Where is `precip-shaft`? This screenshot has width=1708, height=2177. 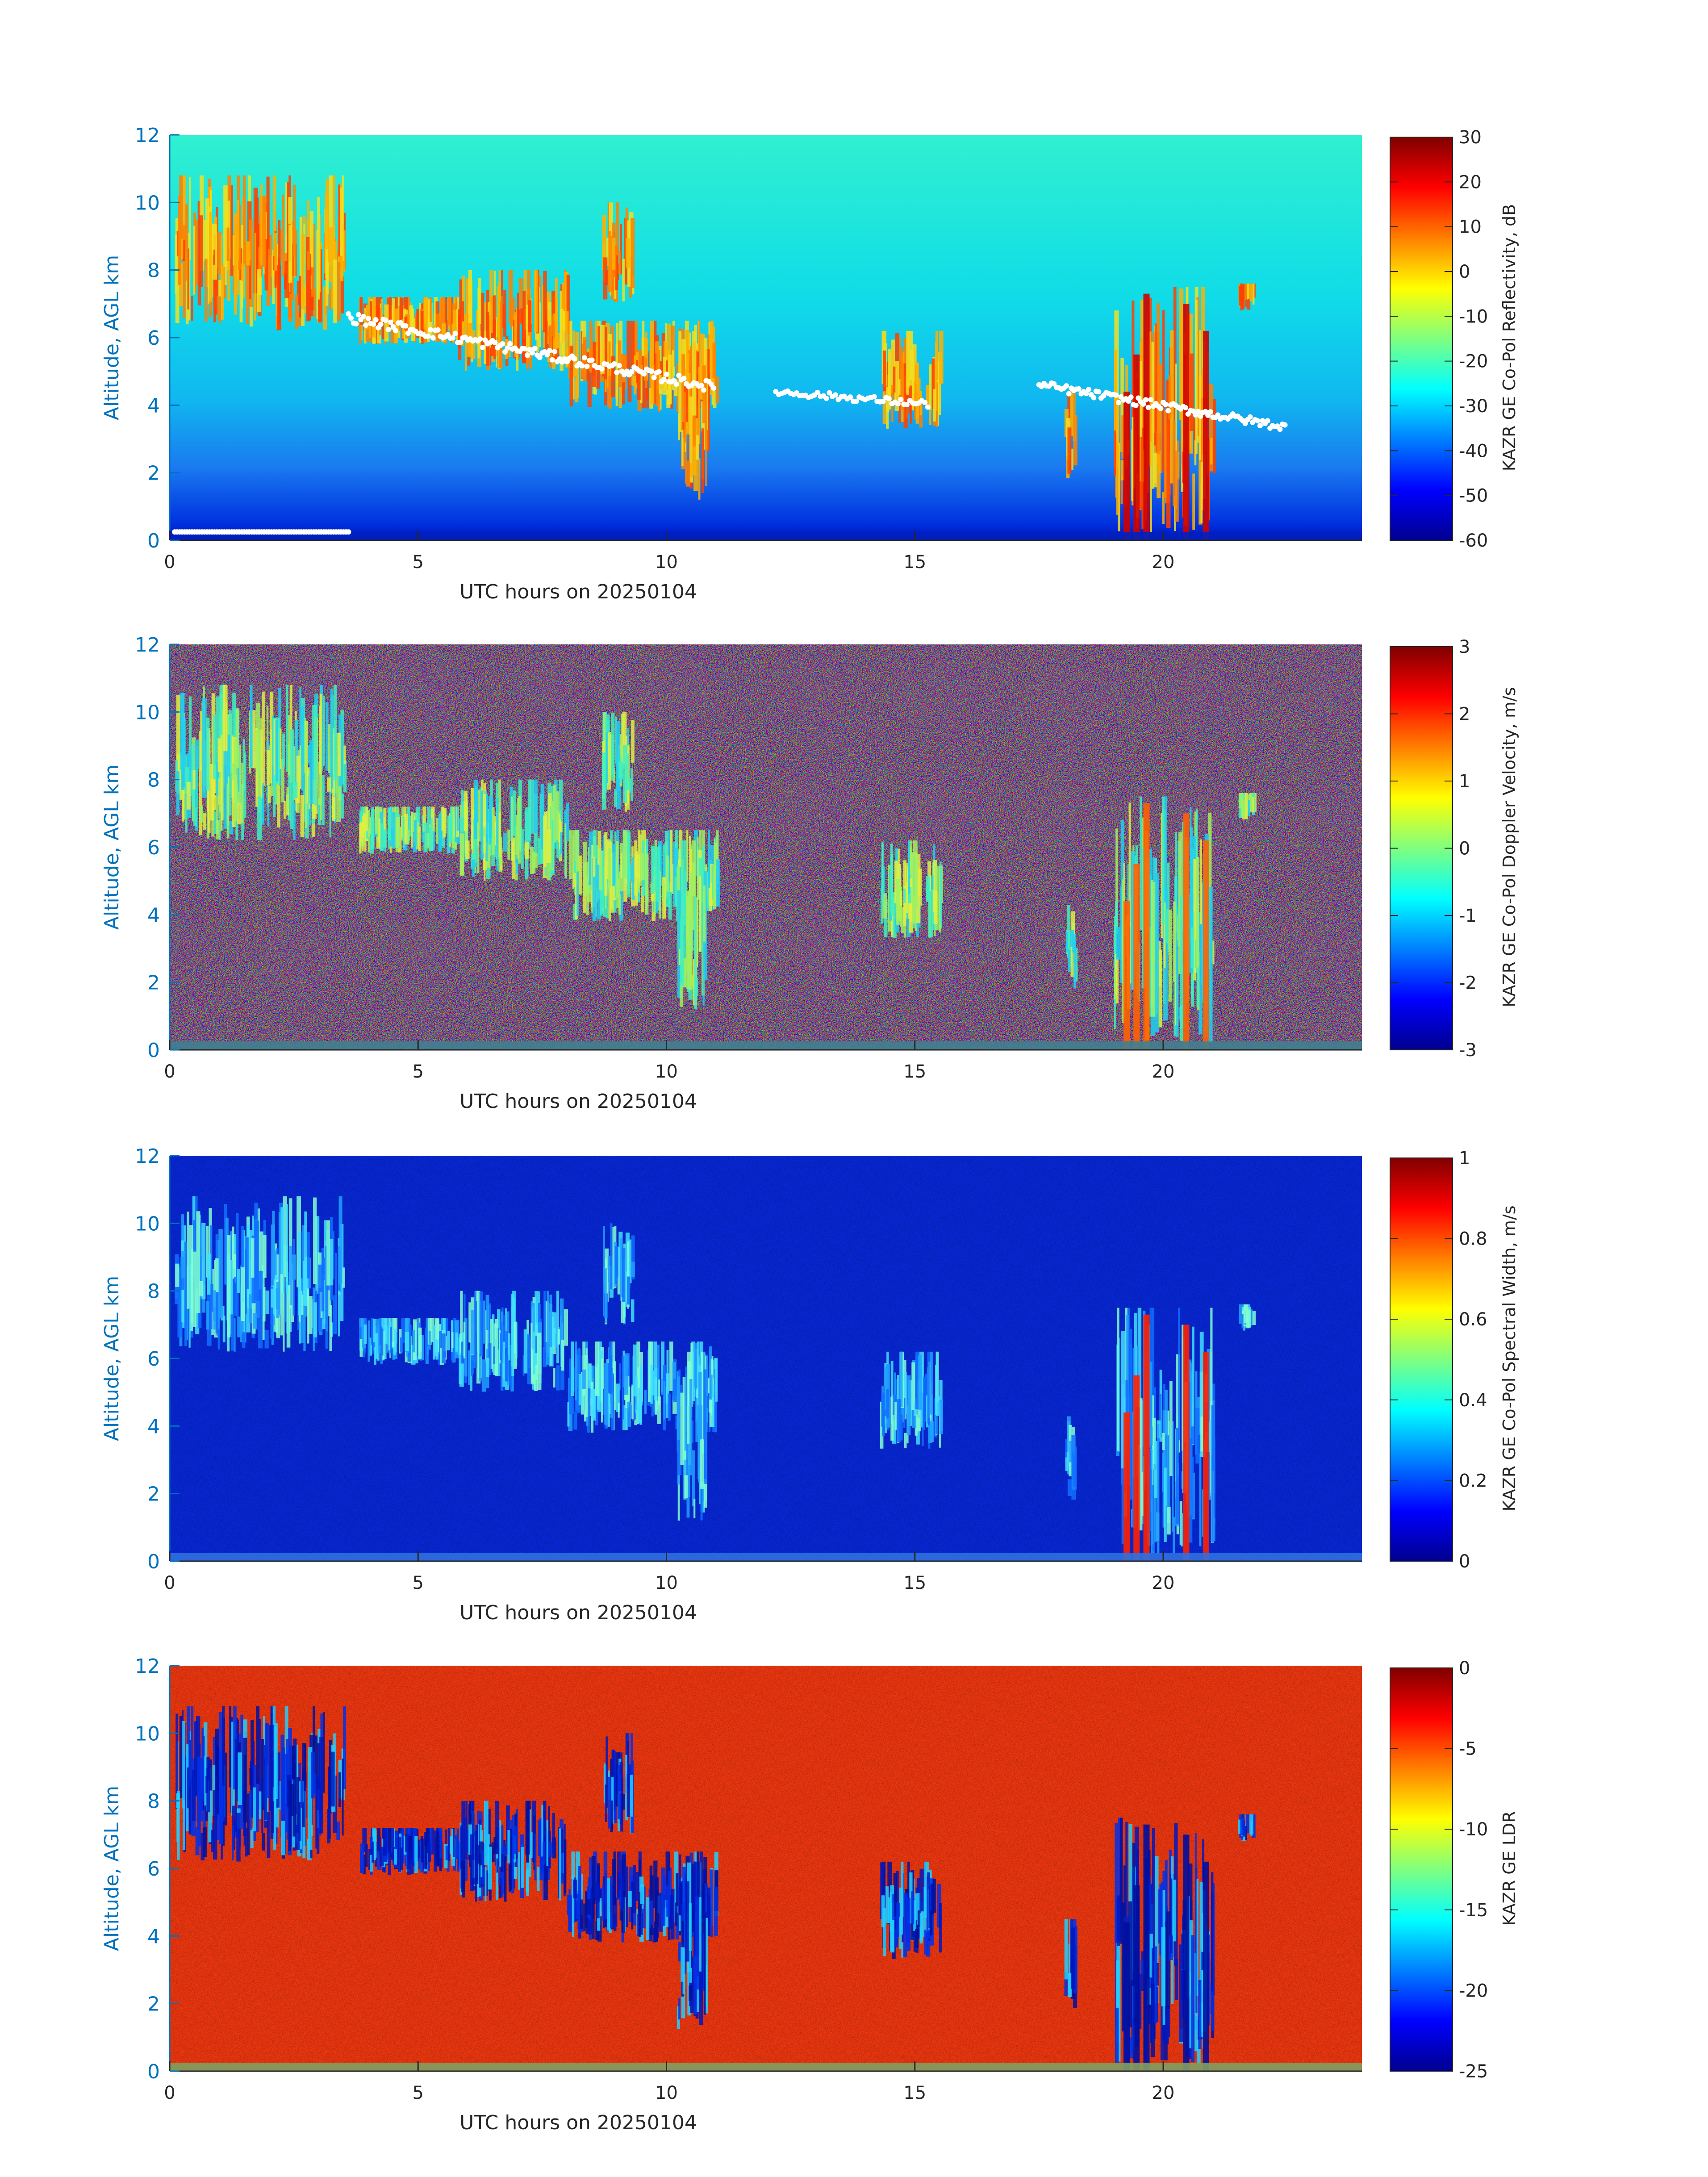
precip-shaft is located at coordinates (1146, 416).